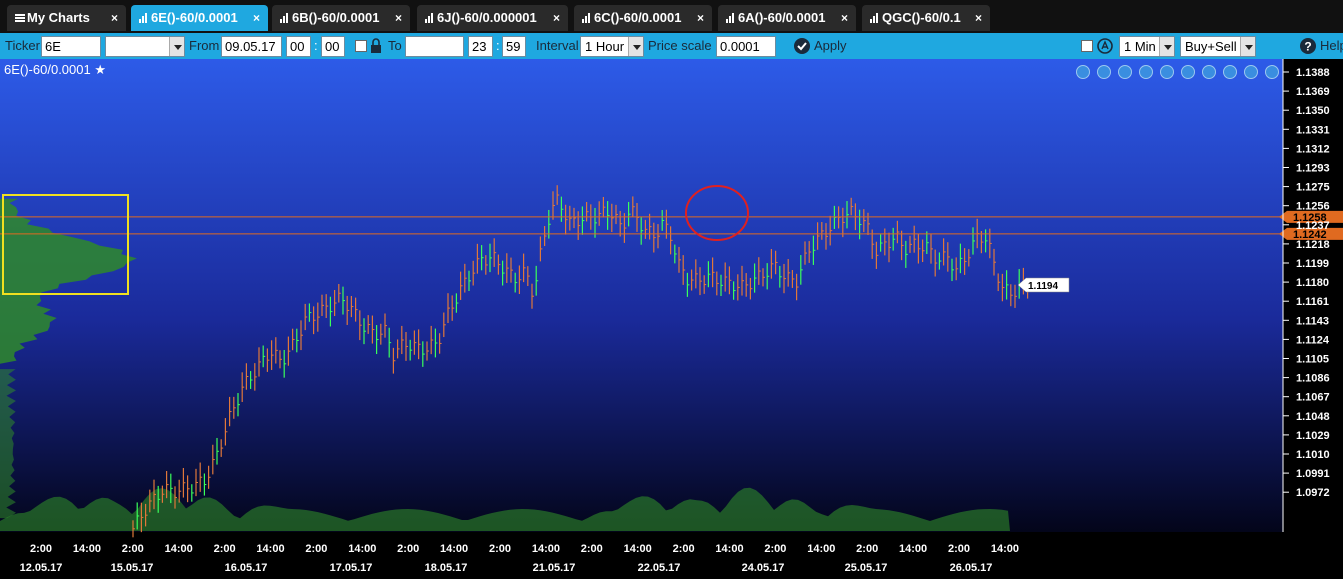 Image resolution: width=1343 pixels, height=579 pixels. Describe the element at coordinates (1083, 72) in the screenshot. I see `move-icon` at that location.